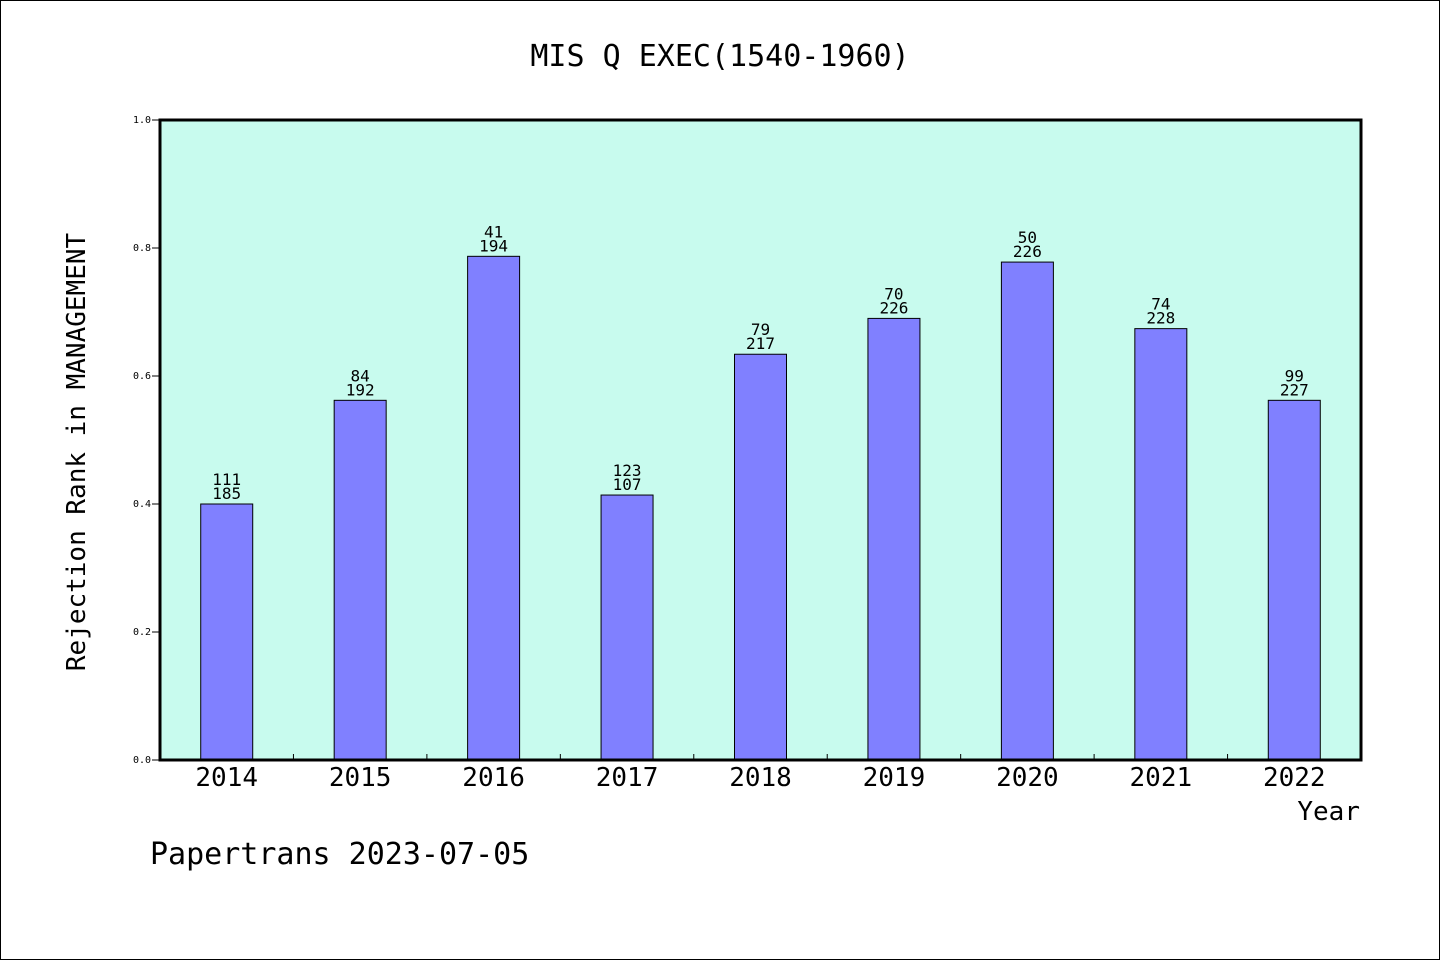 The width and height of the screenshot is (1440, 960). I want to click on bar-2015, so click(360, 580).